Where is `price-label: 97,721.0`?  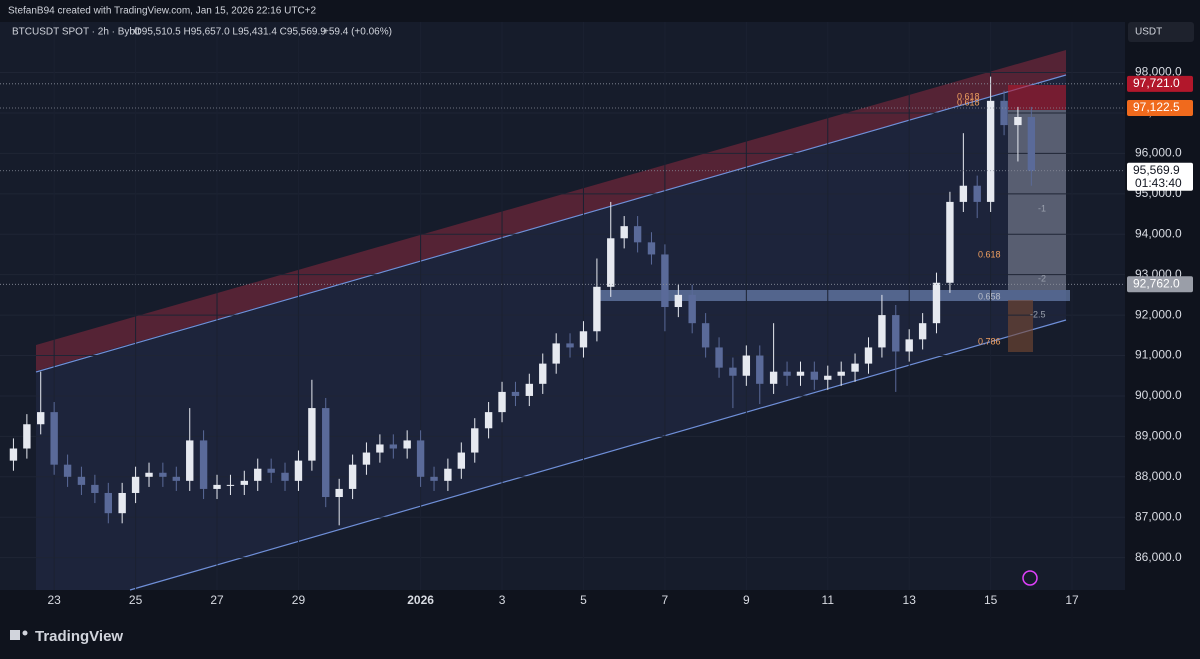 price-label: 97,721.0 is located at coordinates (1156, 83).